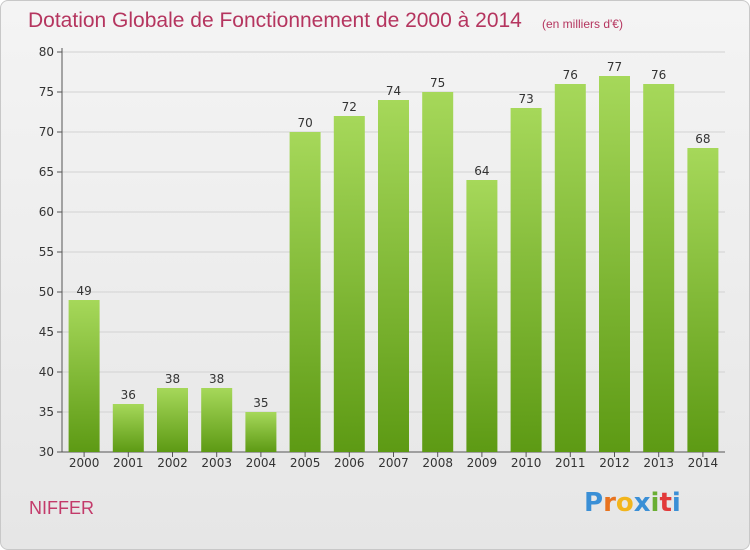  What do you see at coordinates (702, 139) in the screenshot?
I see `data-label: 68` at bounding box center [702, 139].